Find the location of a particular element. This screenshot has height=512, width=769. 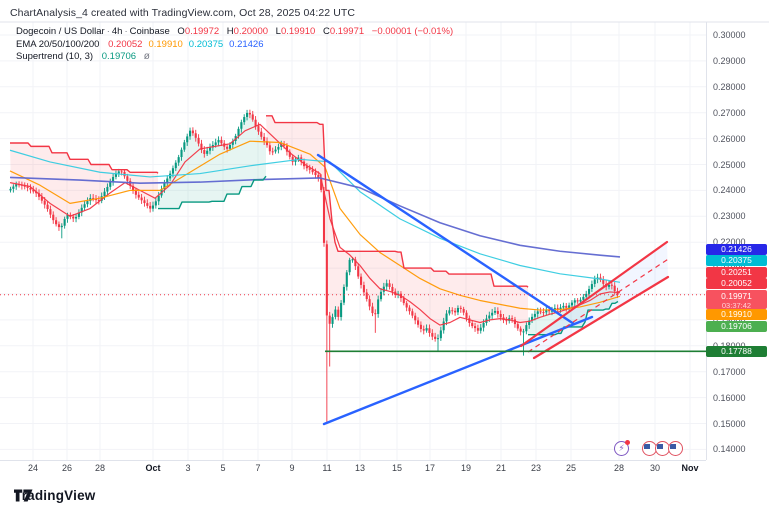

price-badge: 0.19706 is located at coordinates (736, 326).